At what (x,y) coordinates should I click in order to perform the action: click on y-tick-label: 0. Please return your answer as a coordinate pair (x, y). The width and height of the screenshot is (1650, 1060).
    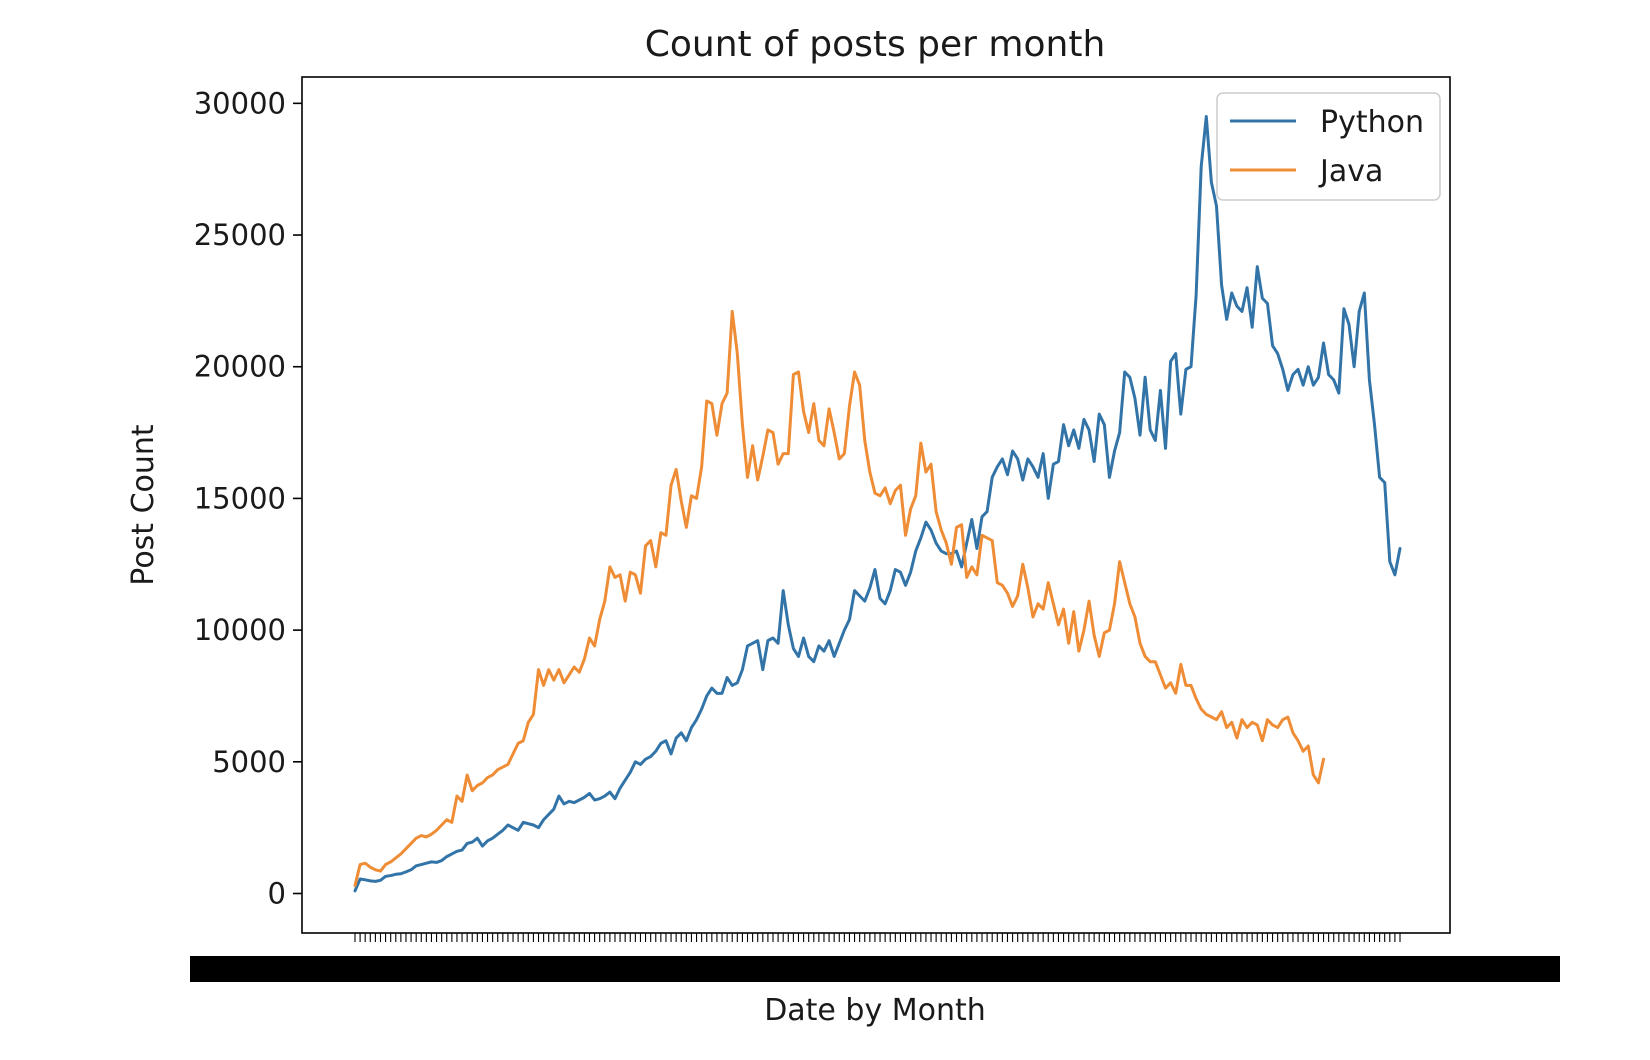
    Looking at the image, I should click on (277, 893).